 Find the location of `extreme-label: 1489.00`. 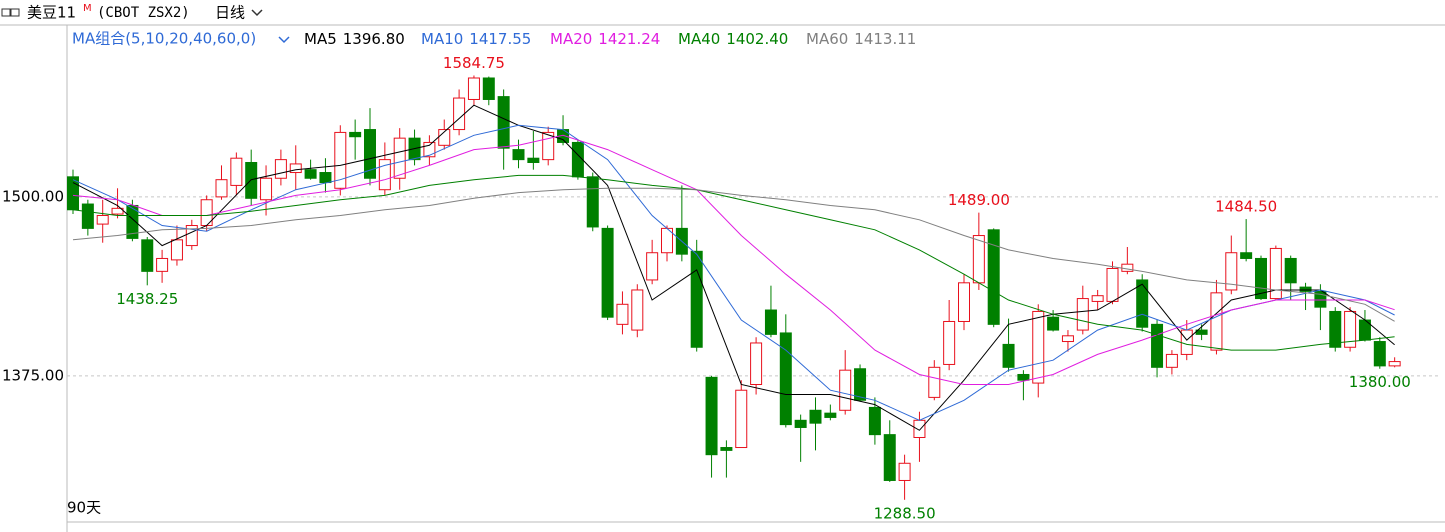

extreme-label: 1489.00 is located at coordinates (979, 200).